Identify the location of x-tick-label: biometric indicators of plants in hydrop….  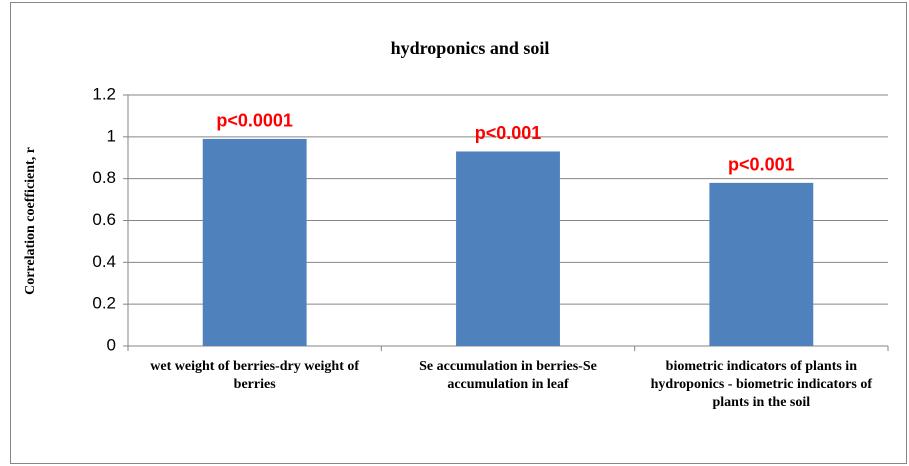
(761, 384).